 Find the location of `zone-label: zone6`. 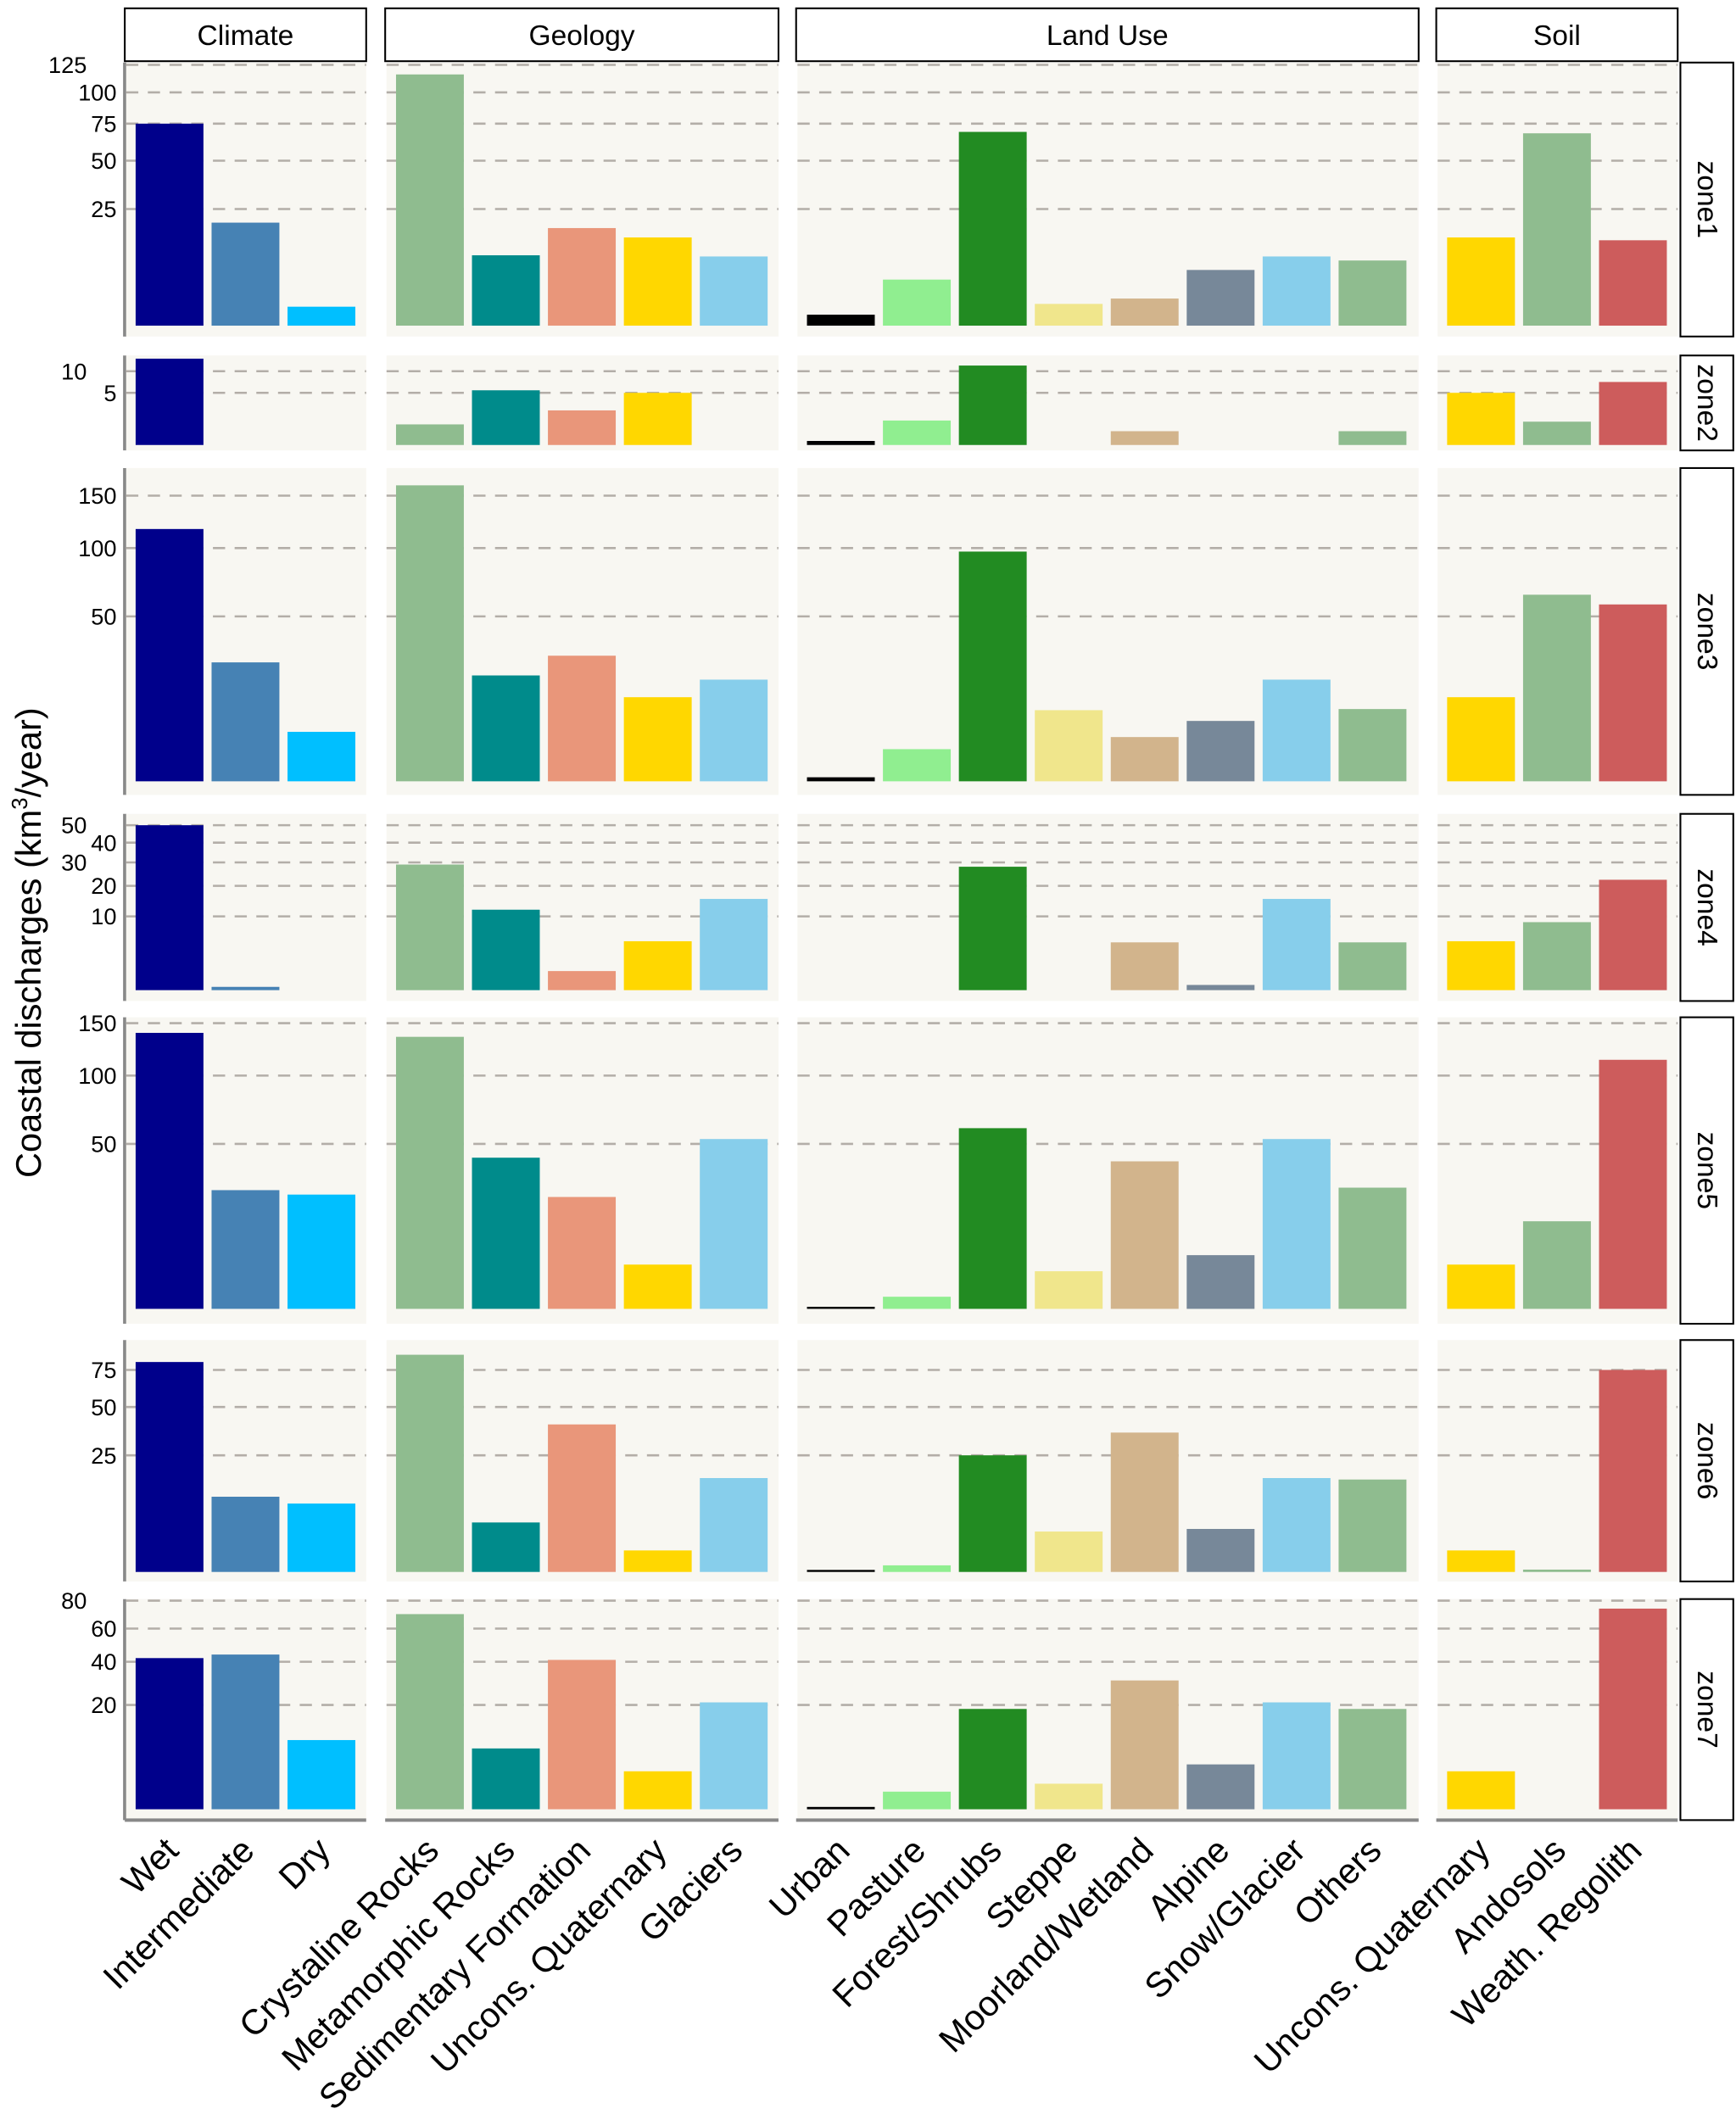

zone-label: zone6 is located at coordinates (1706, 1460).